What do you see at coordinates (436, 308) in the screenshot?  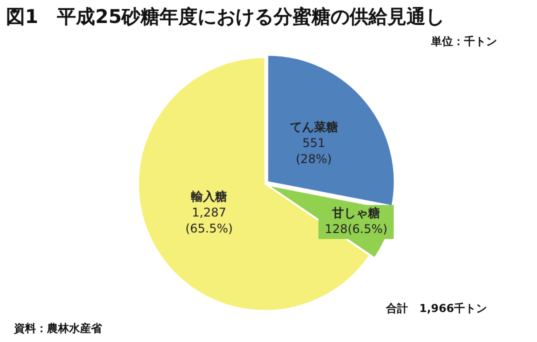 I see `text: 合計 1,966千トン` at bounding box center [436, 308].